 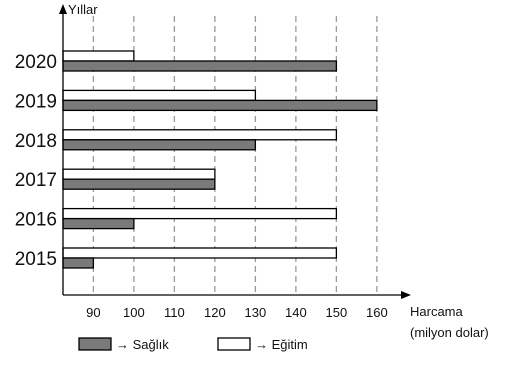 What do you see at coordinates (83, 9) in the screenshot?
I see `y-axis-label: Yıllar` at bounding box center [83, 9].